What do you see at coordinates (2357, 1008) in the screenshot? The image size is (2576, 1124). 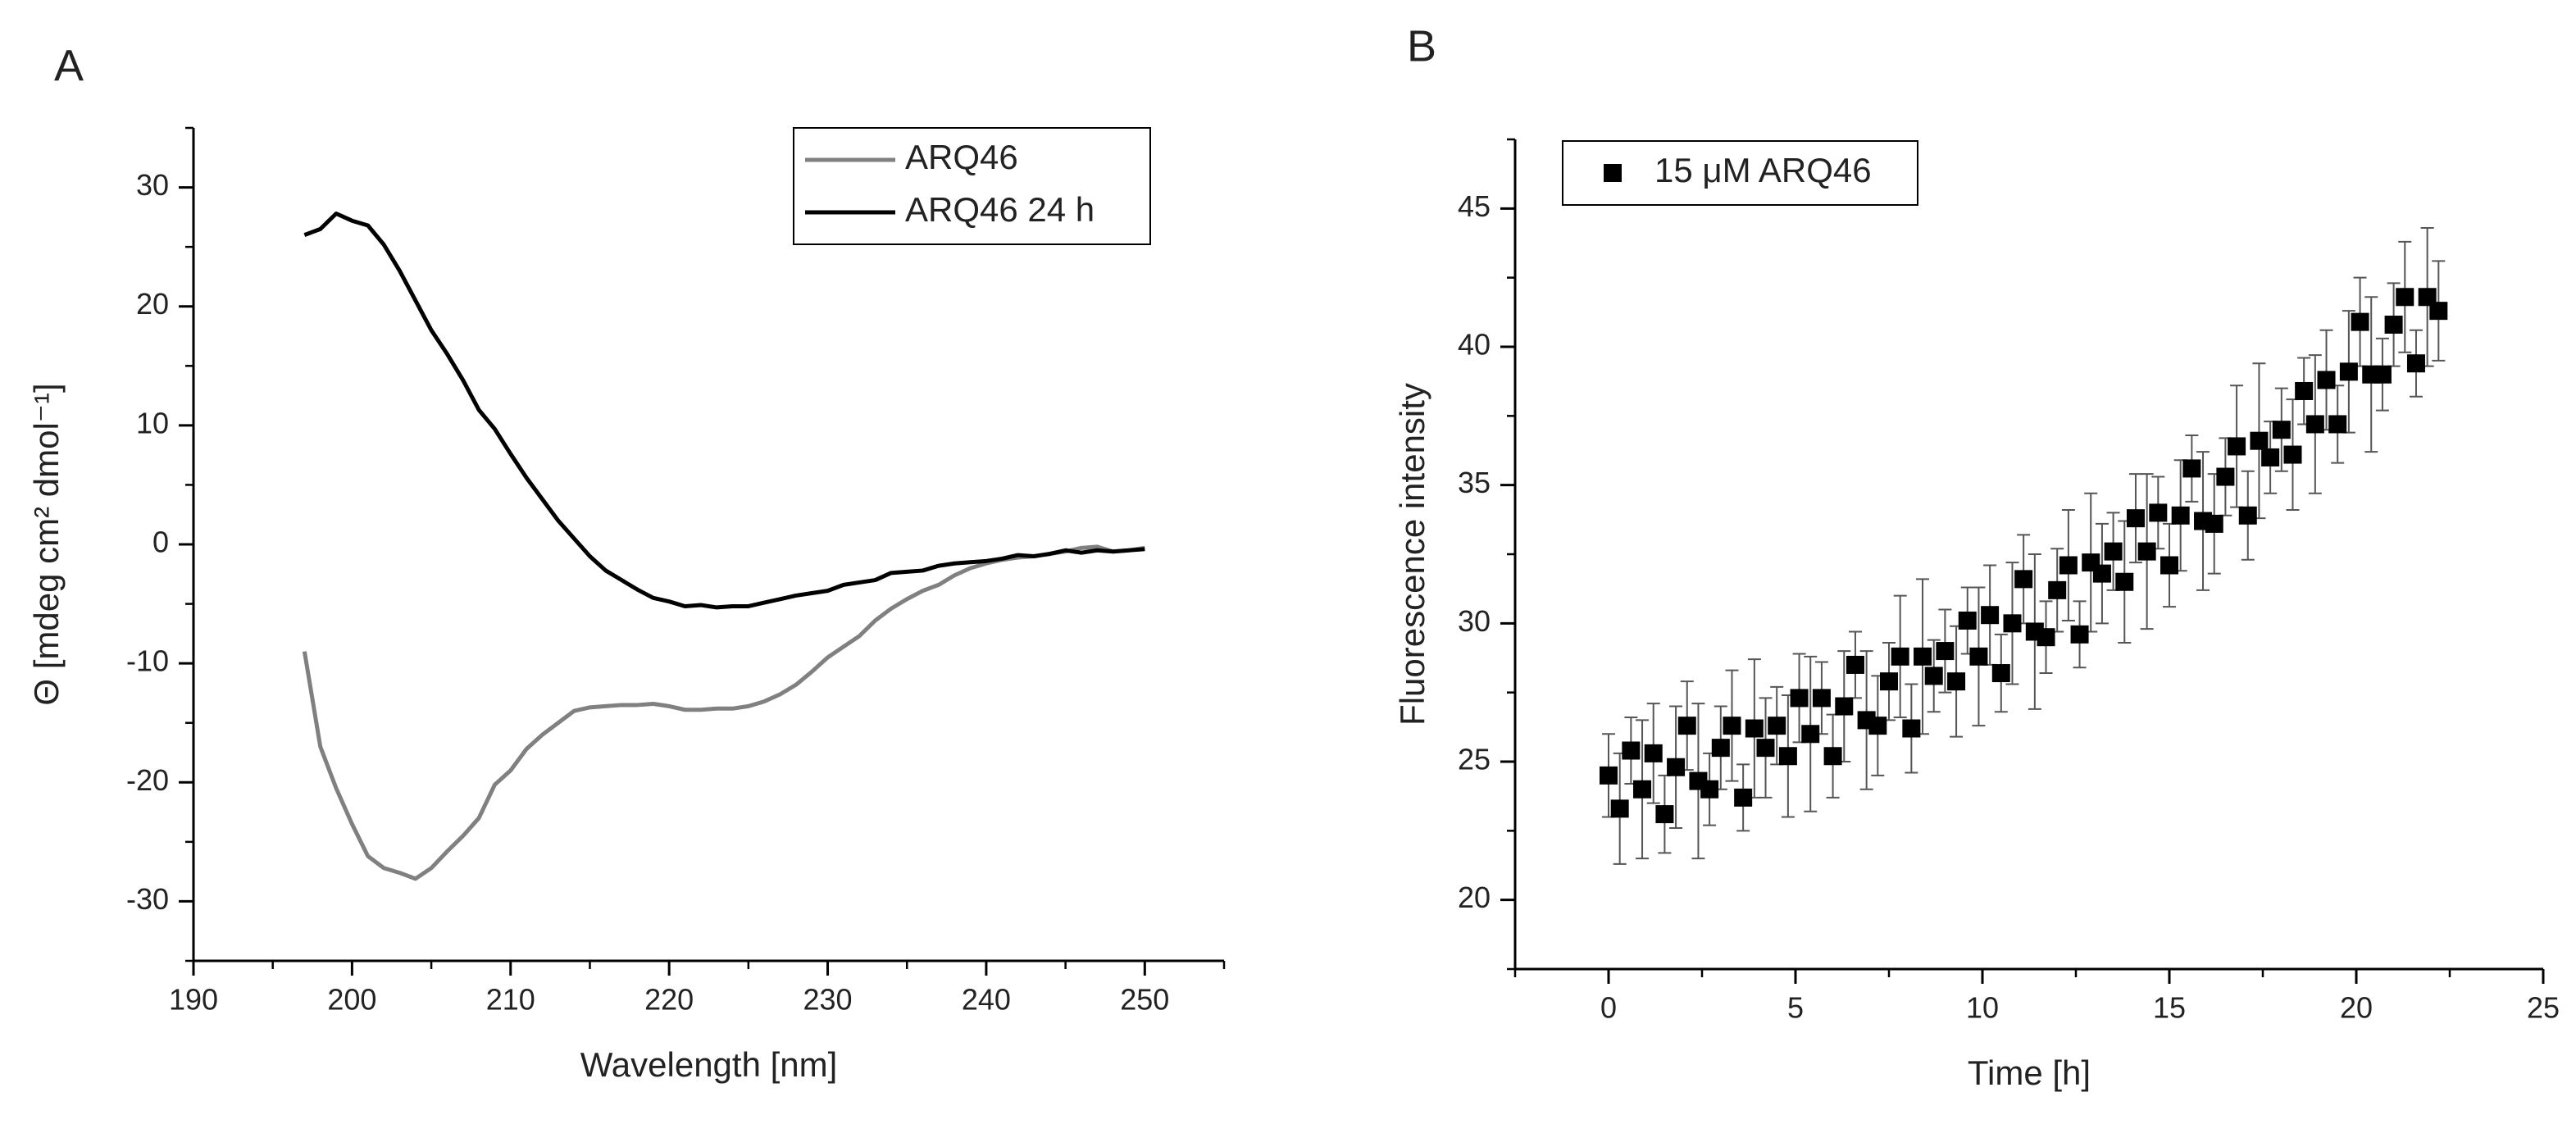 I see `x-tick-label: 20` at bounding box center [2357, 1008].